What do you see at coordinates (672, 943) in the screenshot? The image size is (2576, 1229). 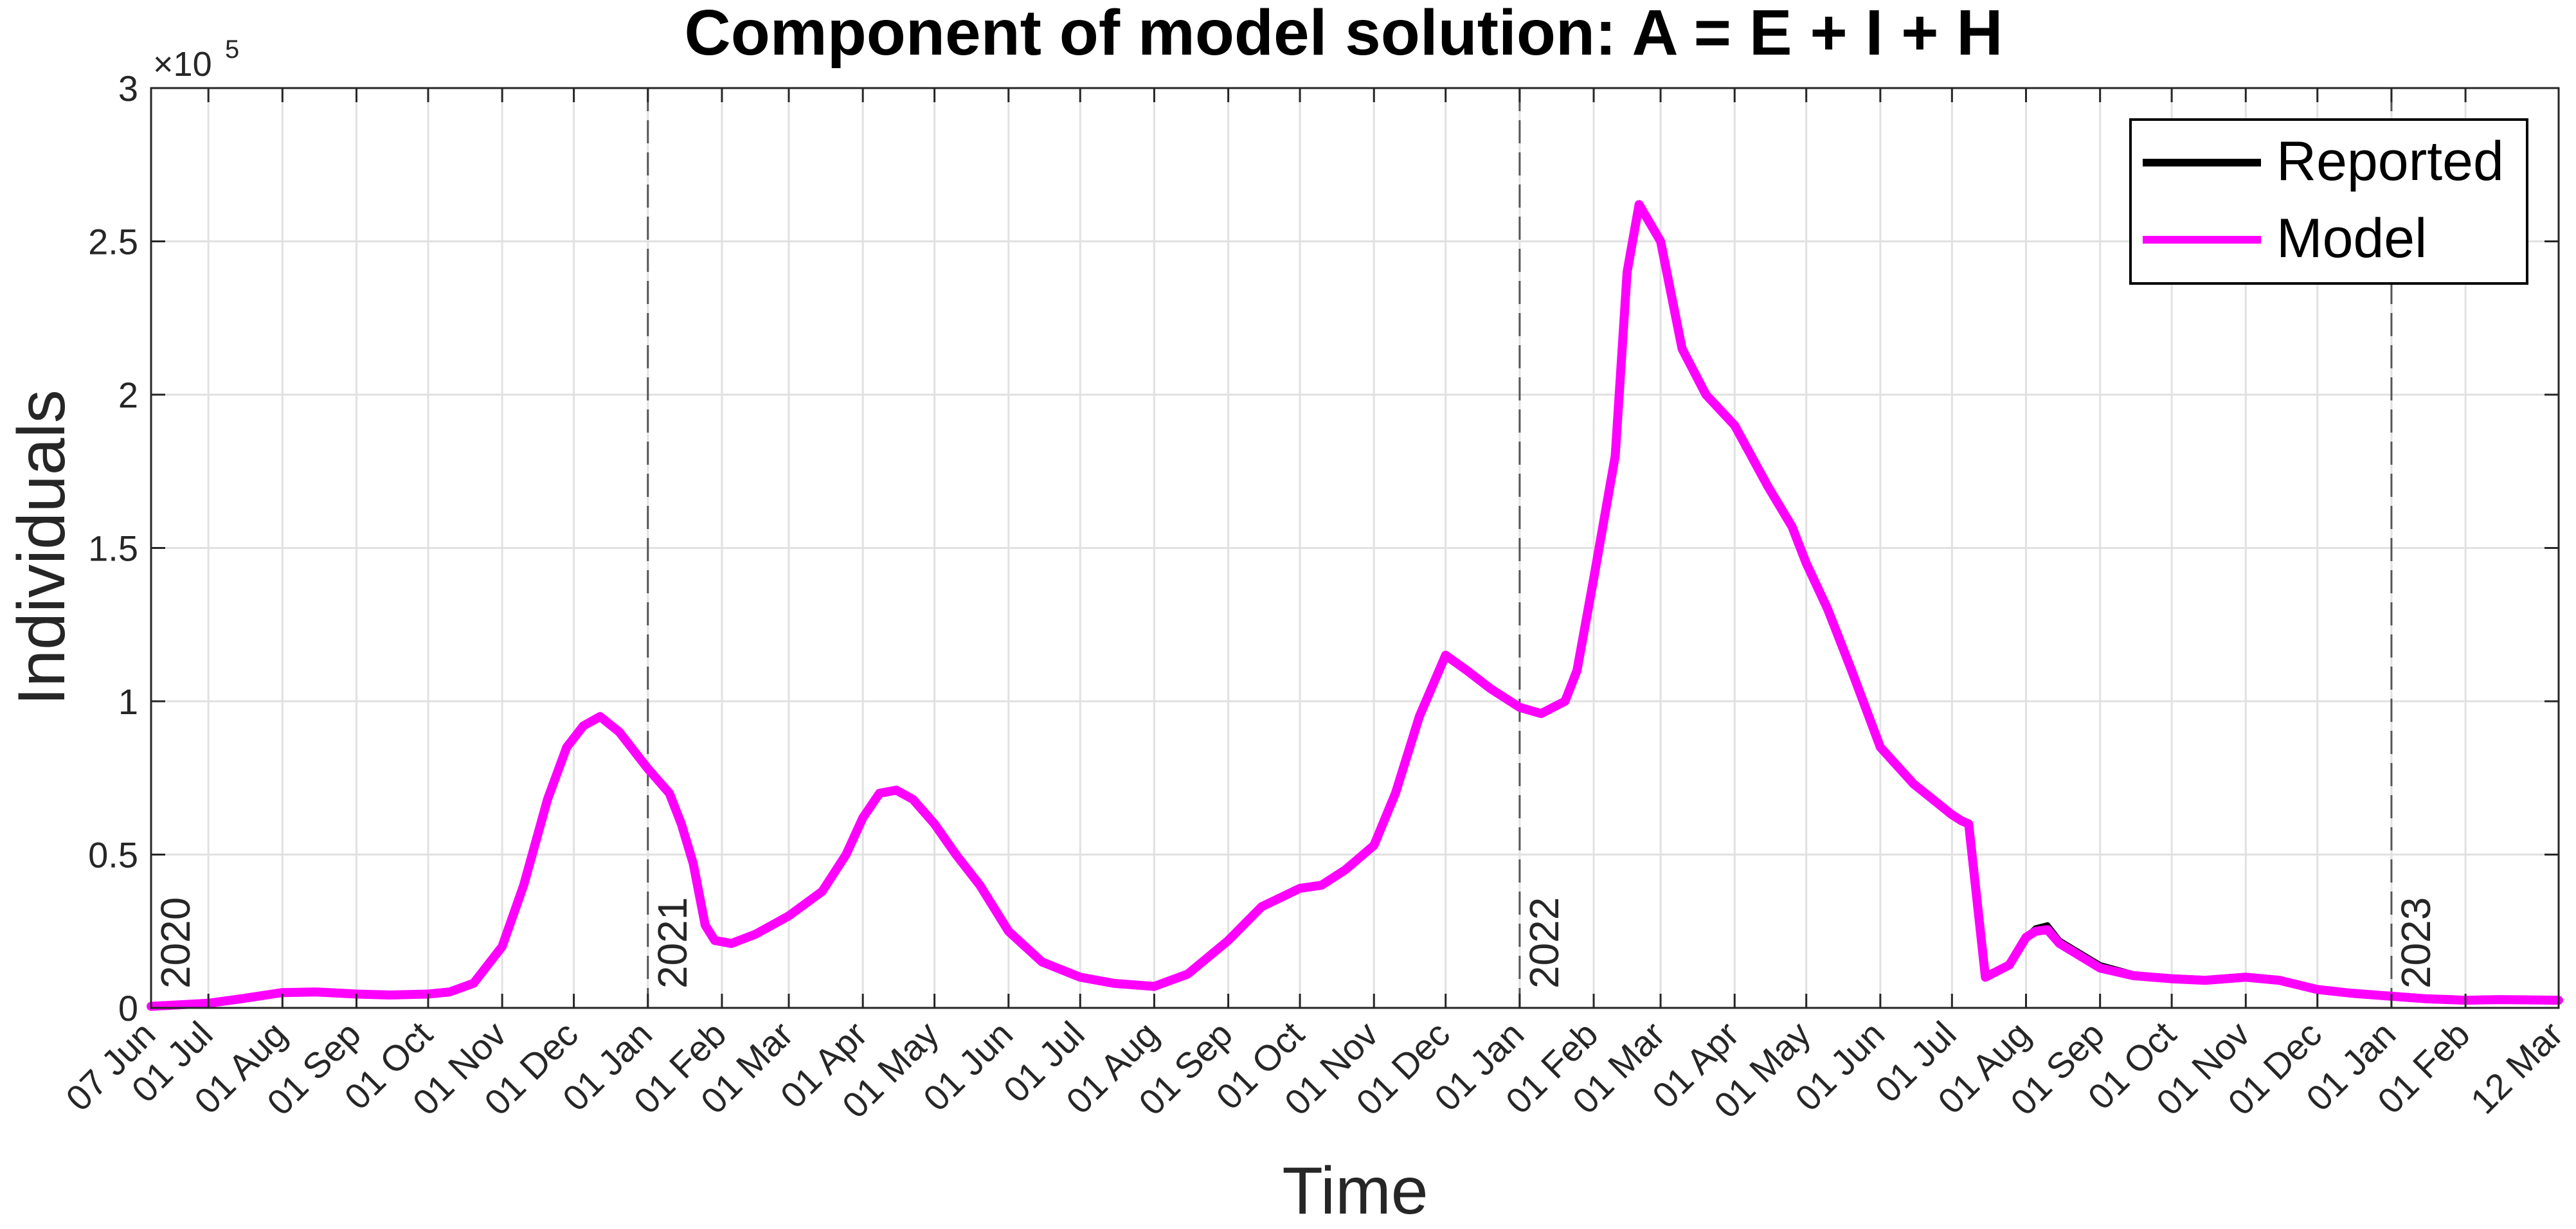 I see `year-label: 2021` at bounding box center [672, 943].